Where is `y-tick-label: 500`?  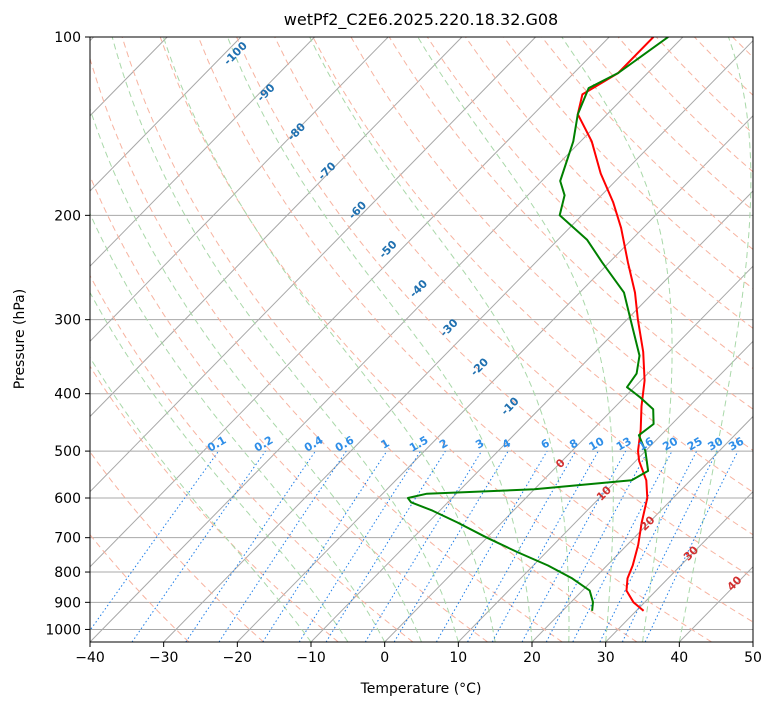
y-tick-label: 500 is located at coordinates (67, 452).